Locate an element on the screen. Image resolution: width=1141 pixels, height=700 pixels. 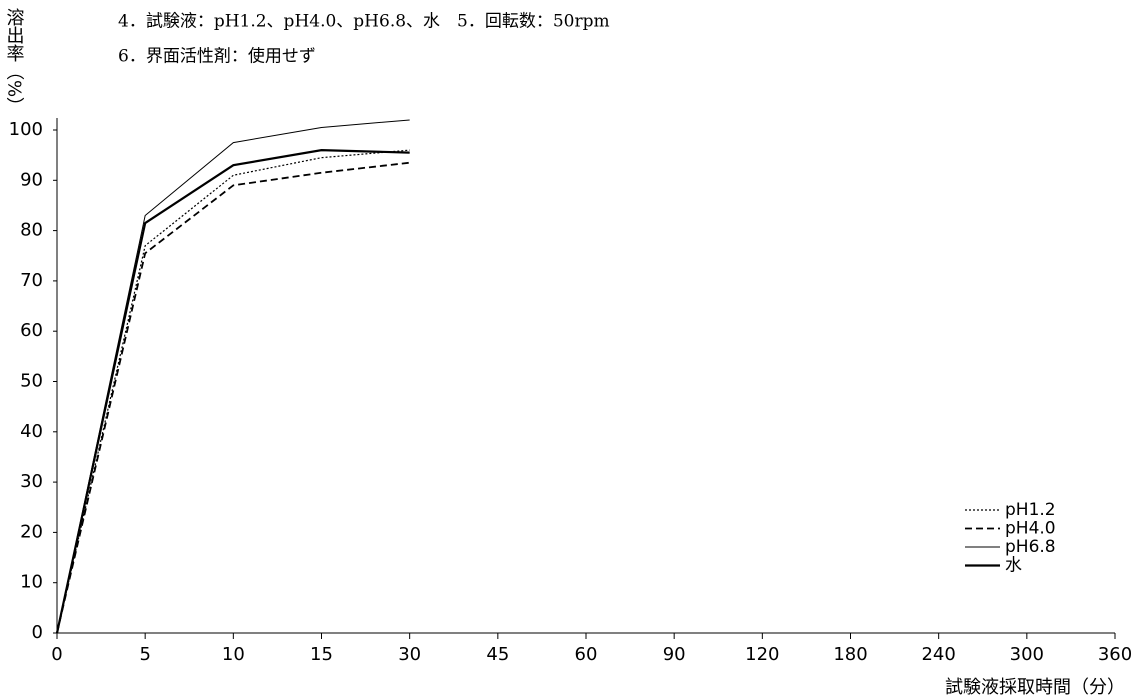
legend-label: pH1.2 is located at coordinates (1030, 510).